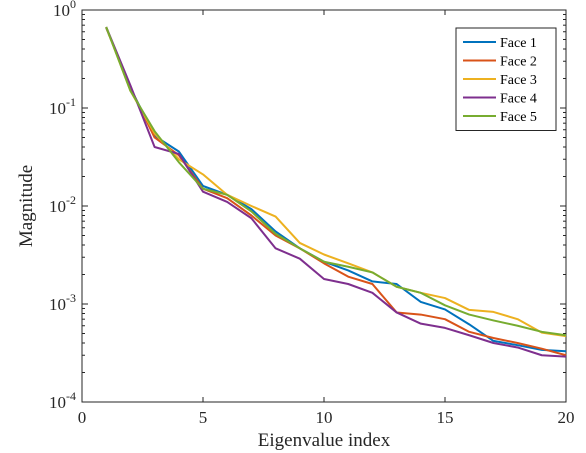  Describe the element at coordinates (518, 62) in the screenshot. I see `legend-label: Face 2` at that location.